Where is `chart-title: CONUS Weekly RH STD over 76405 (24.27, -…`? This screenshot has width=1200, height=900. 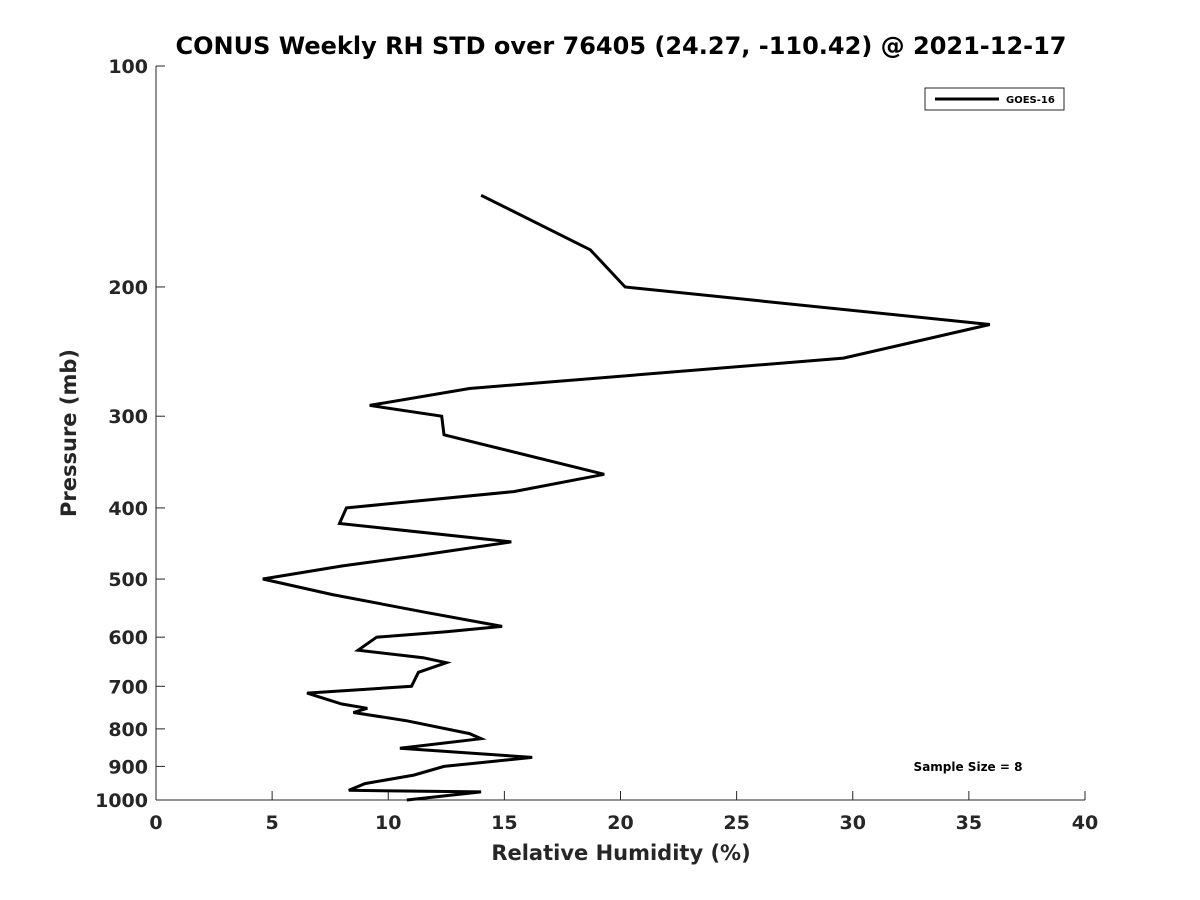
chart-title: CONUS Weekly RH STD over 76405 (24.27, -… is located at coordinates (620, 46).